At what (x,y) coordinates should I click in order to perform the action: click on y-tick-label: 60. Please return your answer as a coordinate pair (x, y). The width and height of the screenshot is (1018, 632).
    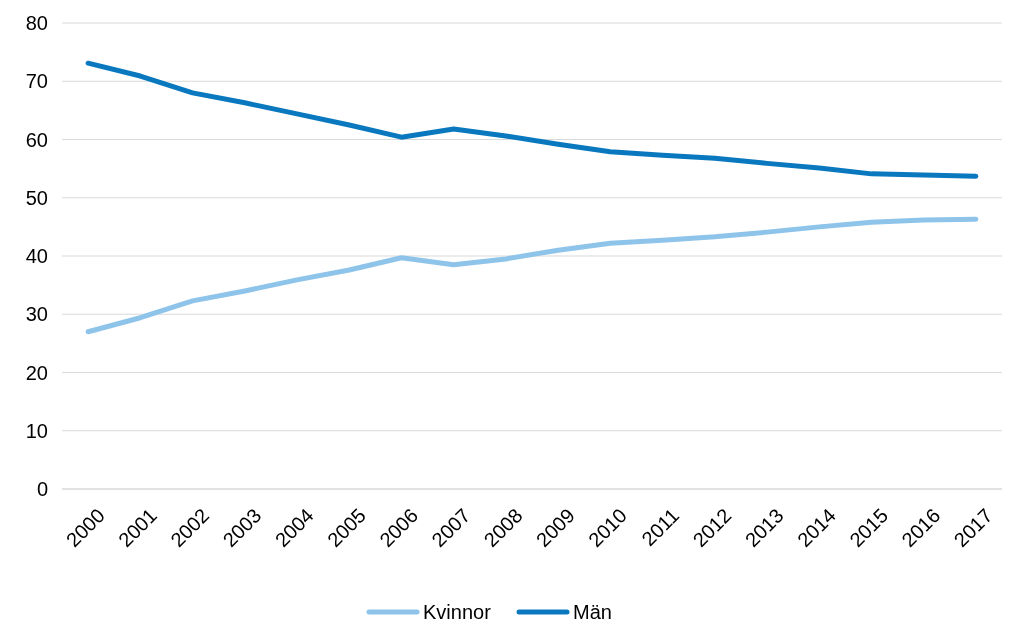
    Looking at the image, I should click on (36, 139).